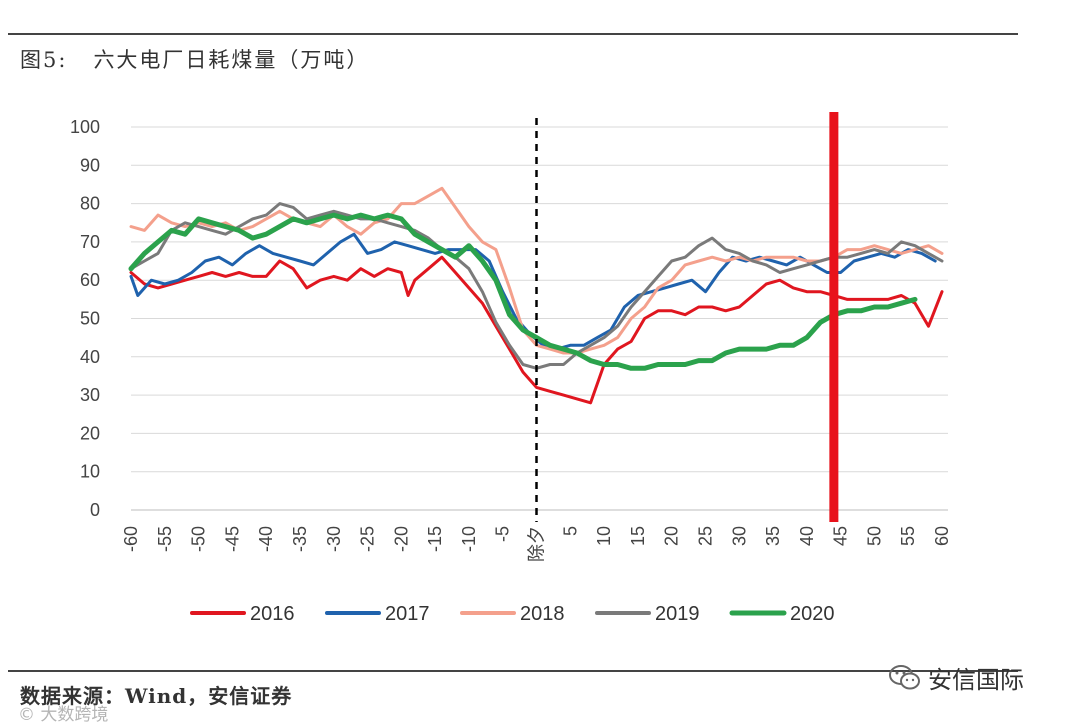  Describe the element at coordinates (232, 539) in the screenshot. I see `x-tick-label: -45` at that location.